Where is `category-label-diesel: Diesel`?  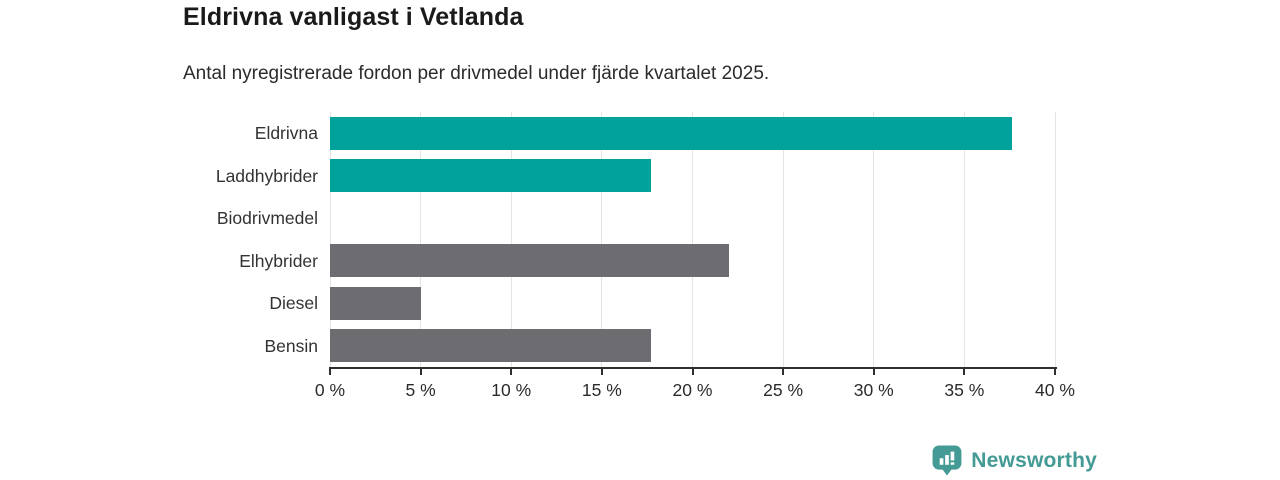 category-label-diesel: Diesel is located at coordinates (293, 303).